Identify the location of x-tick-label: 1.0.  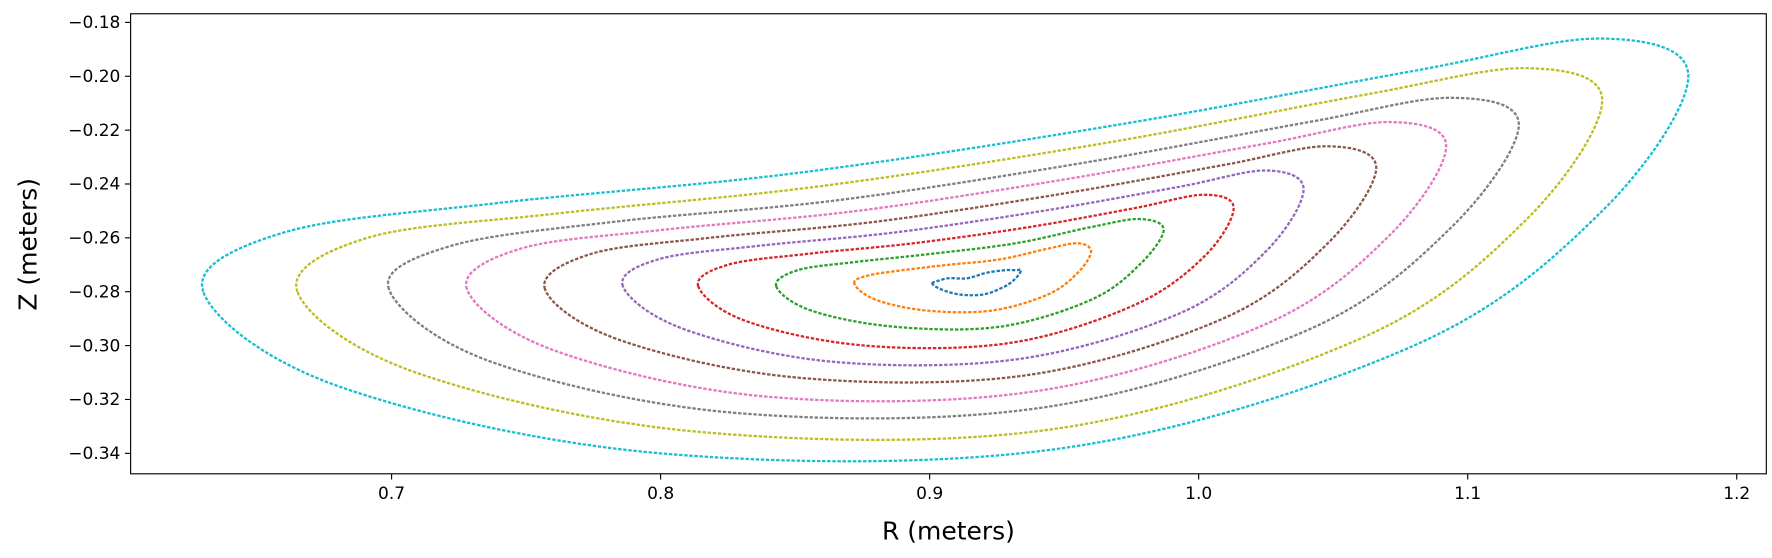
(1198, 494).